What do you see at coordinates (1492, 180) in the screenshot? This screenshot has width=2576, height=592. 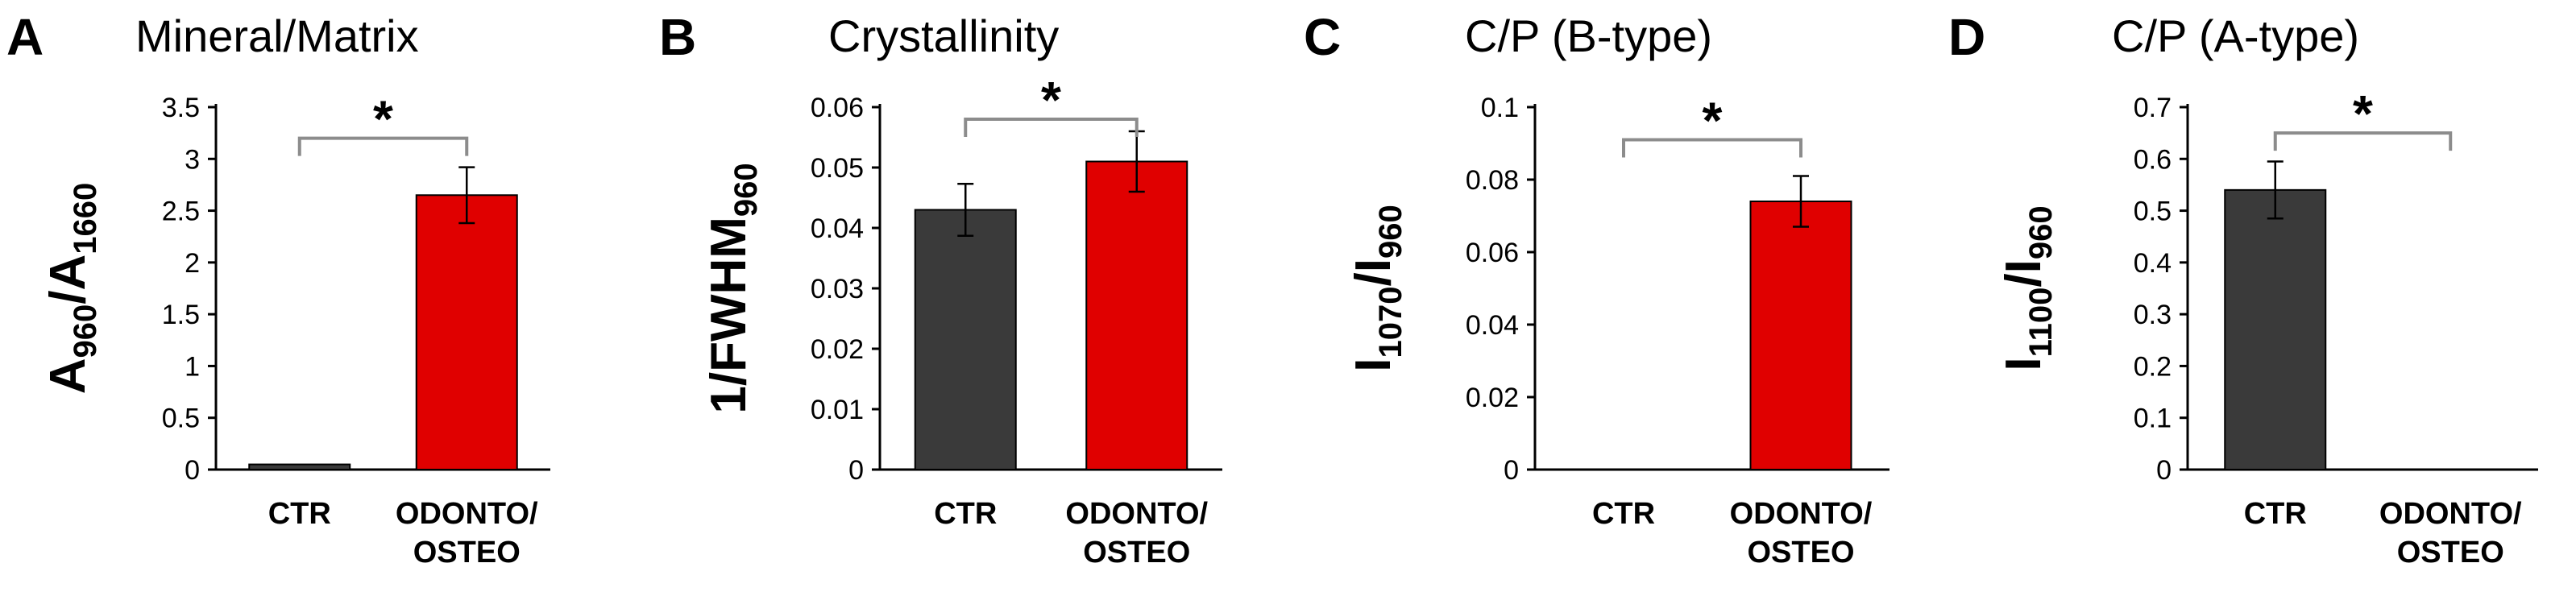 I see `y-tick-label: 0.08` at bounding box center [1492, 180].